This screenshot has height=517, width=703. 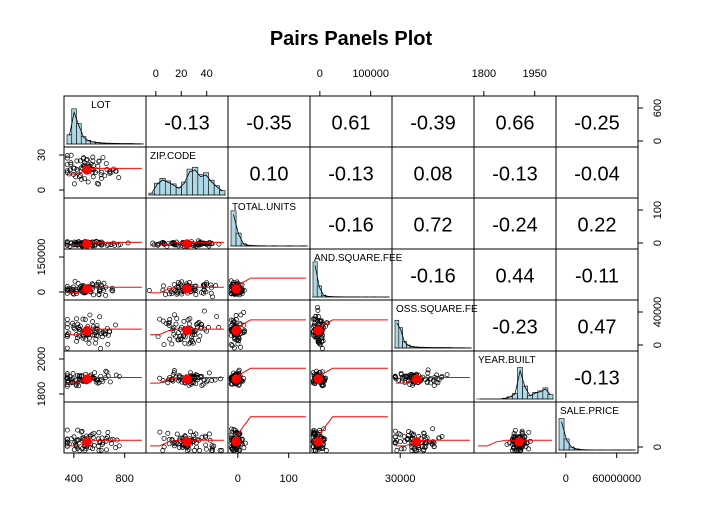 I want to click on smoother-line, so click(x=433, y=380).